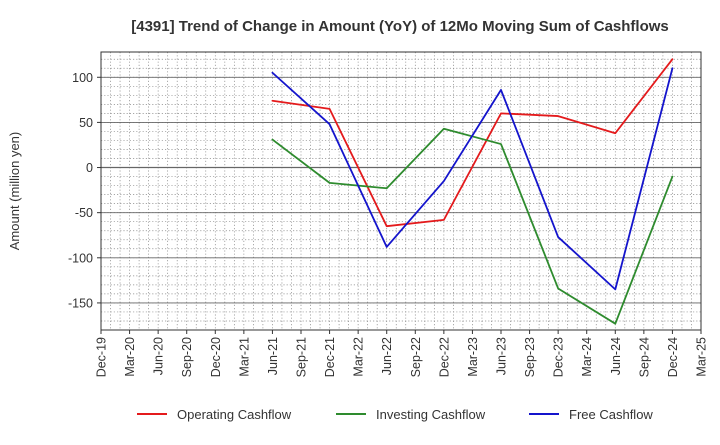 Image resolution: width=720 pixels, height=445 pixels. Describe the element at coordinates (84, 213) in the screenshot. I see `y-tick-label: -50` at that location.